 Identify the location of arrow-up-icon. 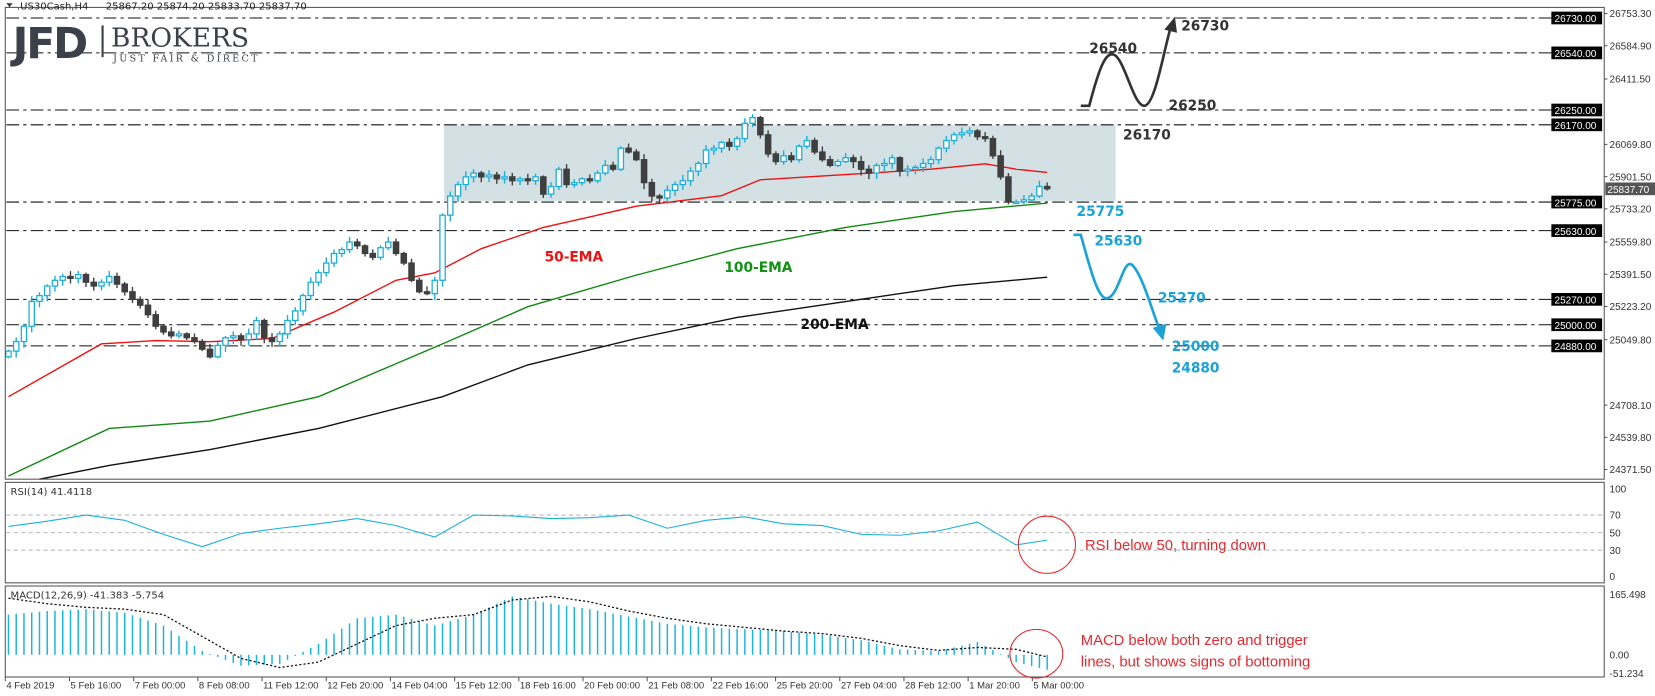
(1170, 24).